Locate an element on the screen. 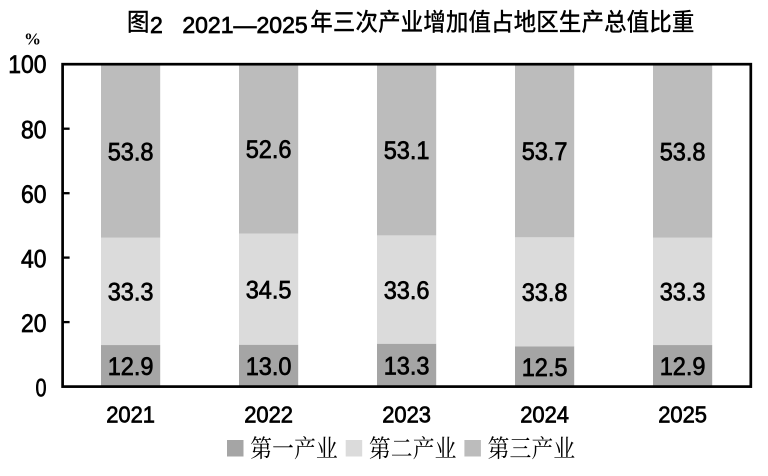  svg-text: 0 is located at coordinates (41, 389).